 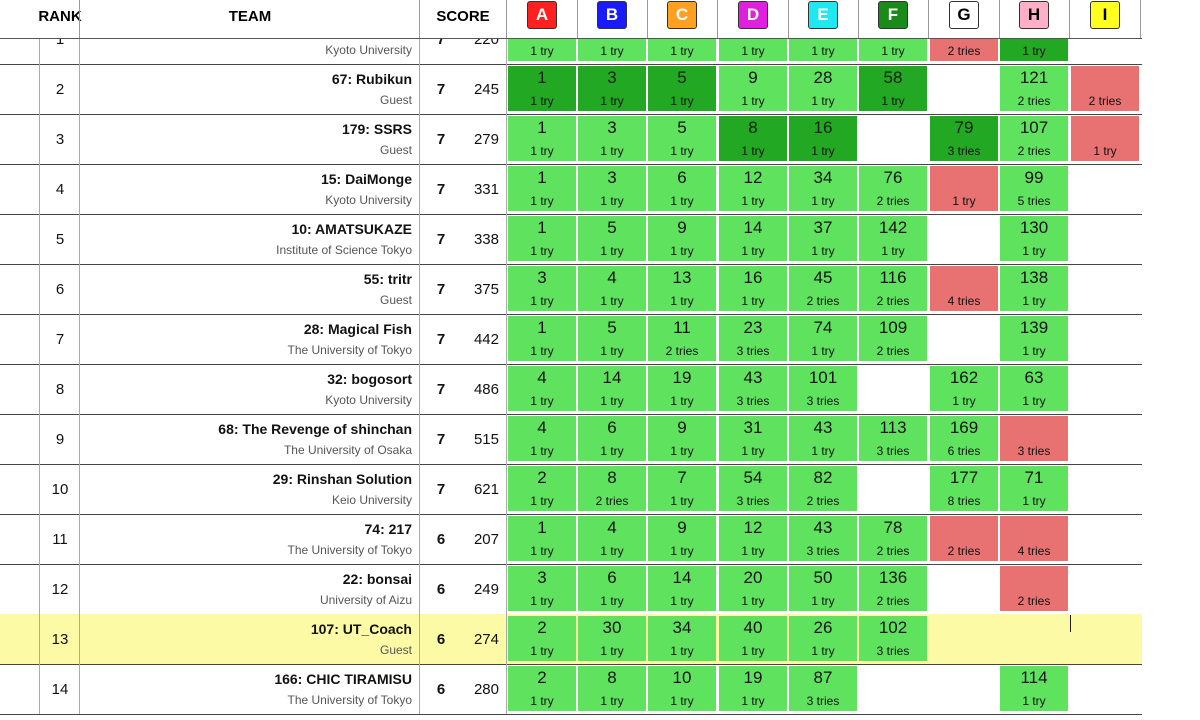 I want to click on problem-cell-d: 20 1 try, so click(x=753, y=588).